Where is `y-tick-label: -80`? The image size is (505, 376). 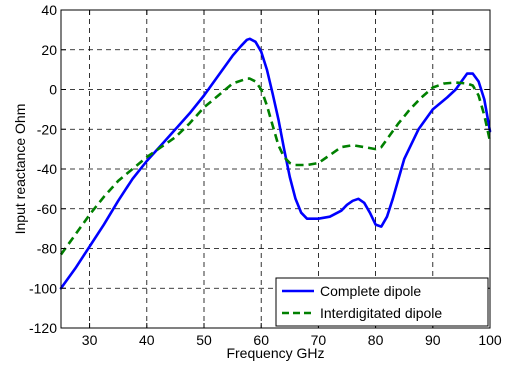 y-tick-label: -80 is located at coordinates (47, 249).